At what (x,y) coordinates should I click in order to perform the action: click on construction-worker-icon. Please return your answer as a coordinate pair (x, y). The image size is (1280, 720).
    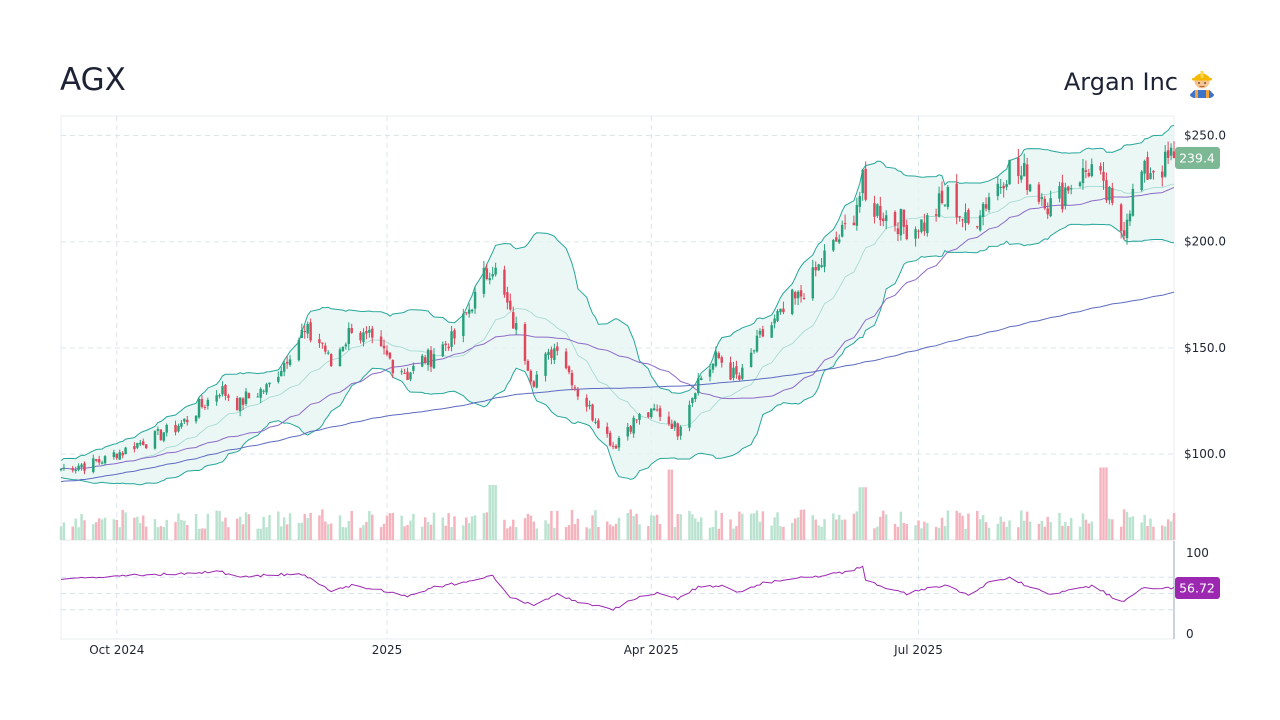
    Looking at the image, I should click on (1202, 84).